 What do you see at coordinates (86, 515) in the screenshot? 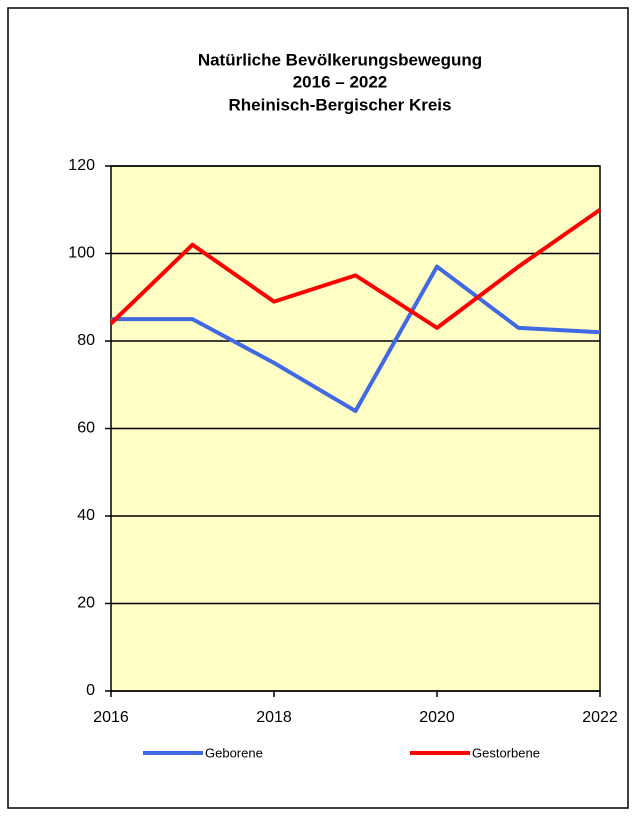
I see `y-tick-label: 40` at bounding box center [86, 515].